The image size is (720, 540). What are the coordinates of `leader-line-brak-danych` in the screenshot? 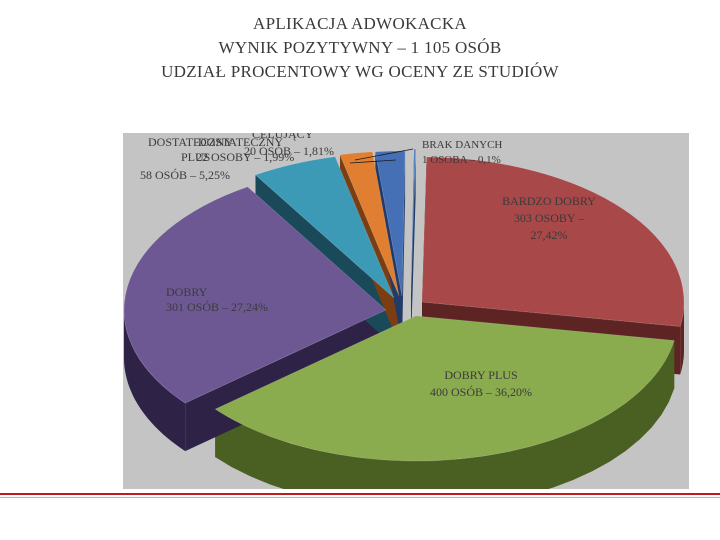 It's located at (384, 154).